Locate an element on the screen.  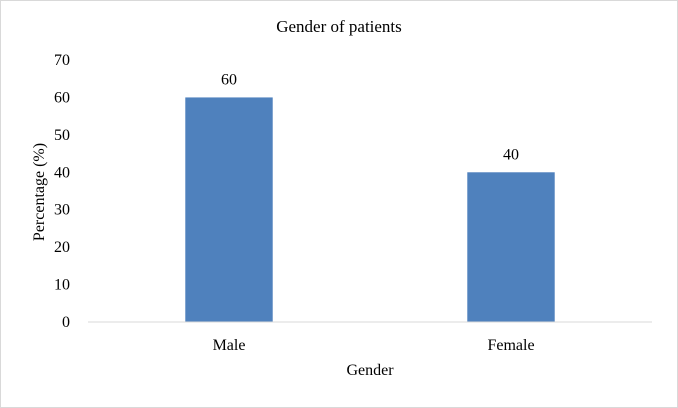
y-tick-label: 10 is located at coordinates (62, 285).